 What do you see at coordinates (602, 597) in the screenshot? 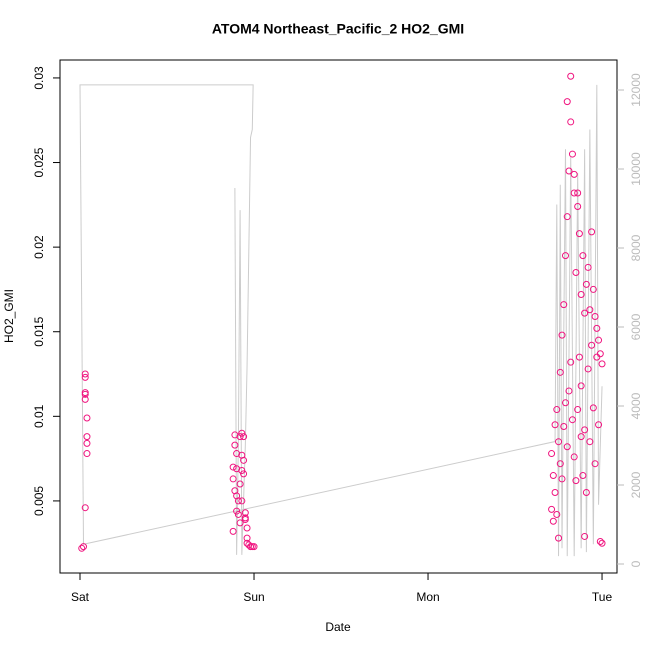
I see `x-tick-label: Tue` at bounding box center [602, 597].